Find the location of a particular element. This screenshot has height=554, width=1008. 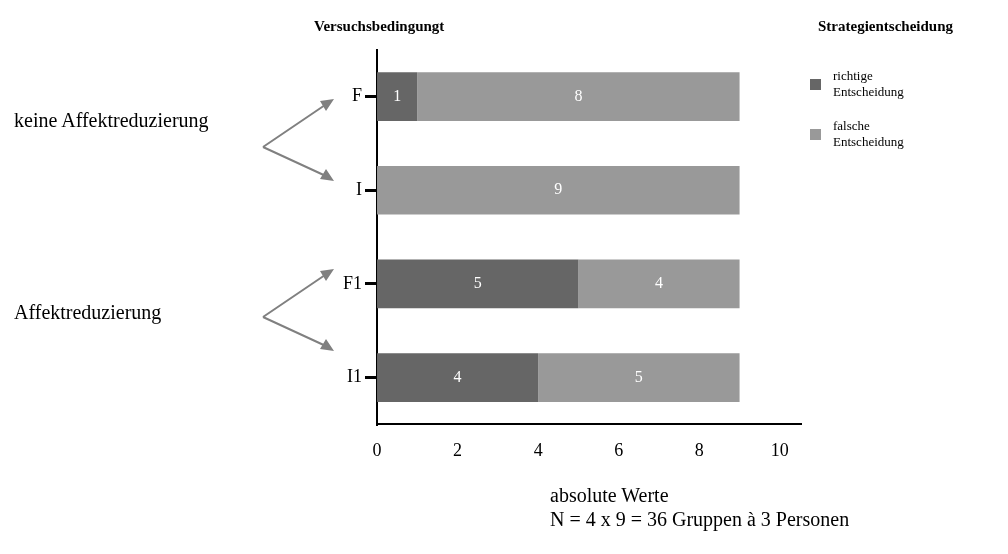

data-label: 8 is located at coordinates (578, 95).